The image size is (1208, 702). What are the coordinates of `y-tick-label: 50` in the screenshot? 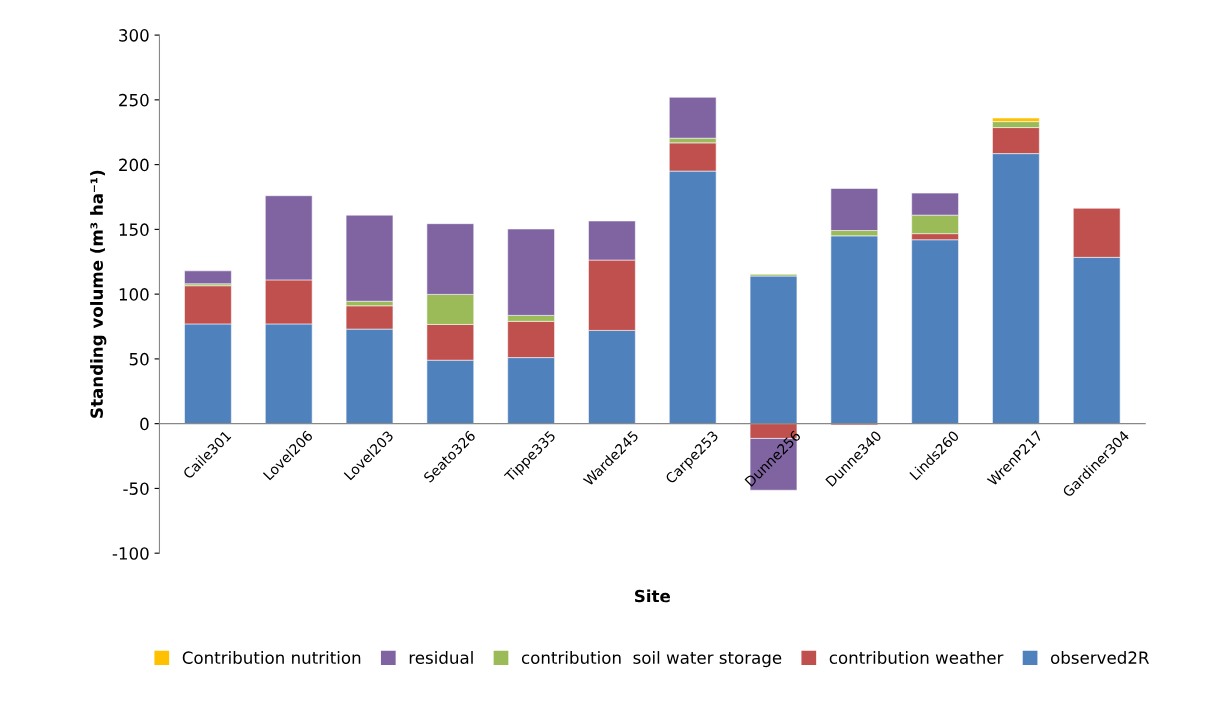 It's located at (139, 359).